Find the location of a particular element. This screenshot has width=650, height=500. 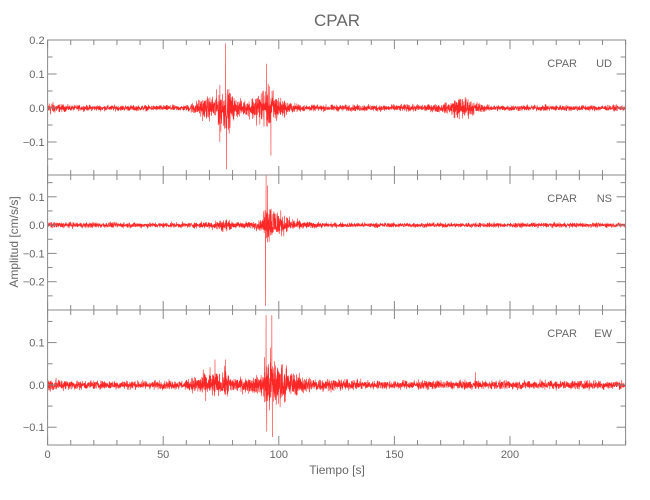

x-tick-label: 50 is located at coordinates (163, 455).